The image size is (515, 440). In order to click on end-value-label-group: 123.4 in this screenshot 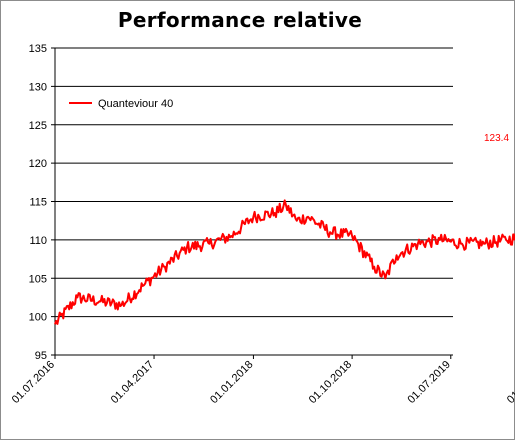, I will do `click(496, 138)`.